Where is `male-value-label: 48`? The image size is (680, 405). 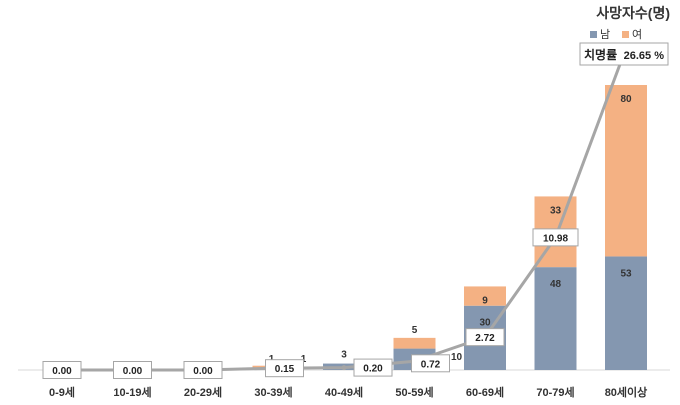
male-value-label: 48 is located at coordinates (556, 284).